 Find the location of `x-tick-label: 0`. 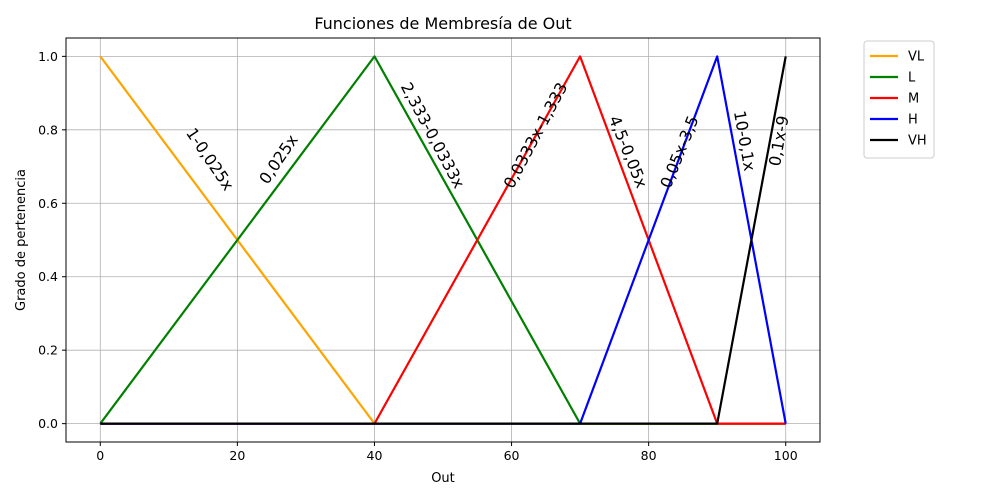

x-tick-label: 0 is located at coordinates (100, 455).